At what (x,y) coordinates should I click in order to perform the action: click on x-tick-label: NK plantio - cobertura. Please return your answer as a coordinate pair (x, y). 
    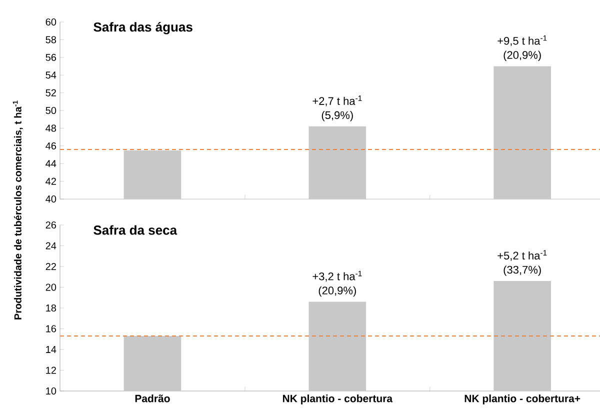
    Looking at the image, I should click on (337, 399).